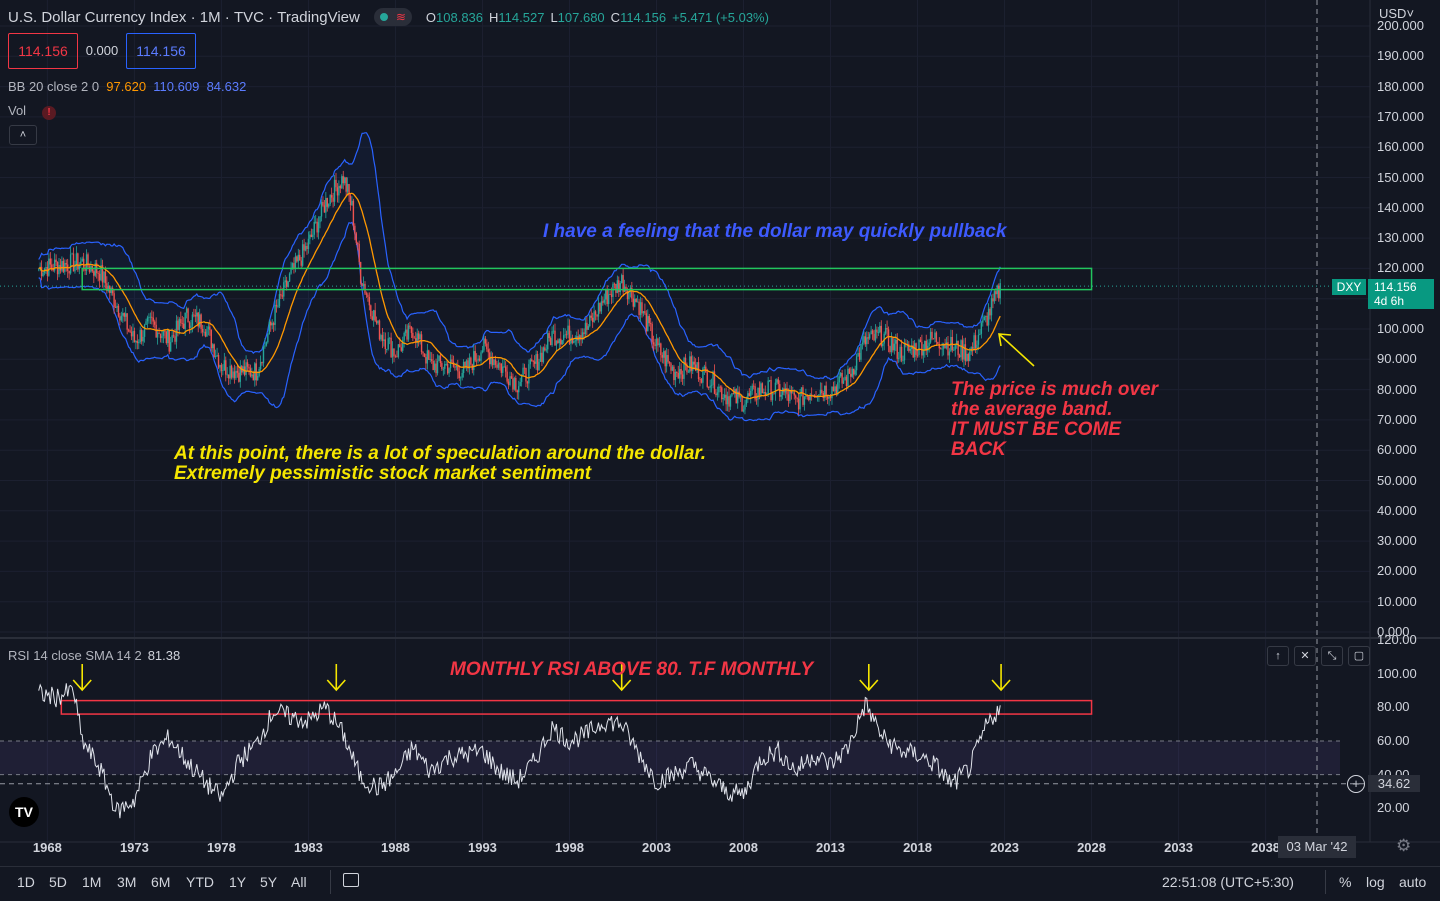 The height and width of the screenshot is (901, 1440). I want to click on maximize-pane-icon: ▢, so click(1359, 656).